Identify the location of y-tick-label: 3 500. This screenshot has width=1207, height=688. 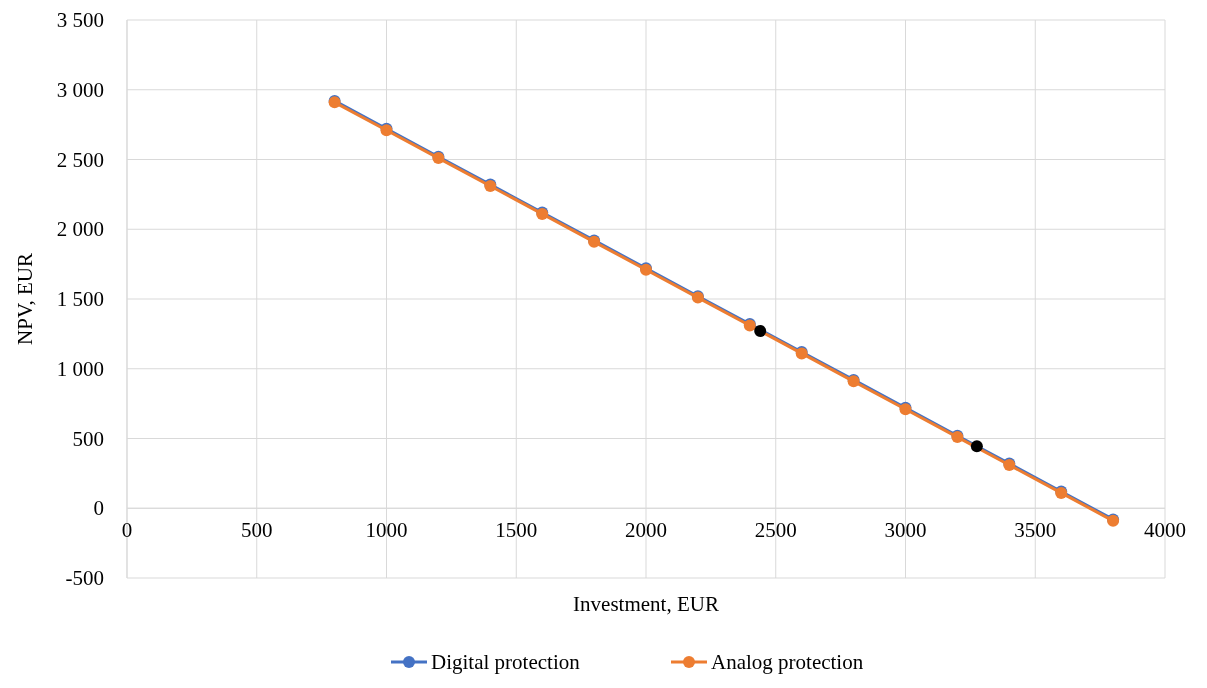
(80, 20).